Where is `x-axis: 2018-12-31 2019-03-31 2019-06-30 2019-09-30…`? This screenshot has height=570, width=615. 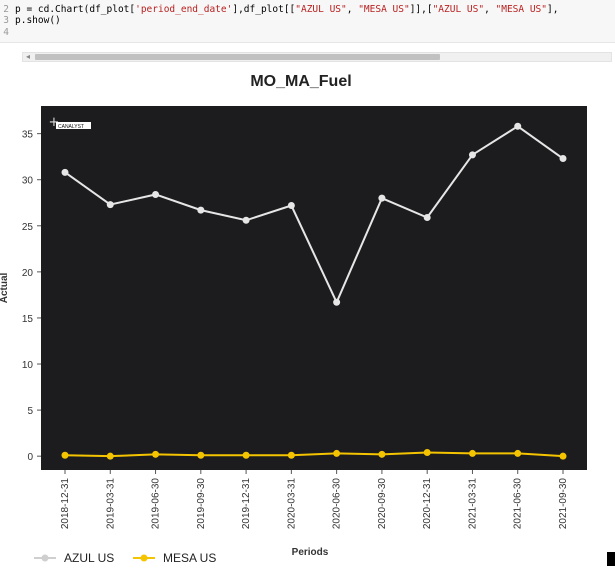 x-axis: 2018-12-31 2019-03-31 2019-06-30 2019-09-30… is located at coordinates (314, 499).